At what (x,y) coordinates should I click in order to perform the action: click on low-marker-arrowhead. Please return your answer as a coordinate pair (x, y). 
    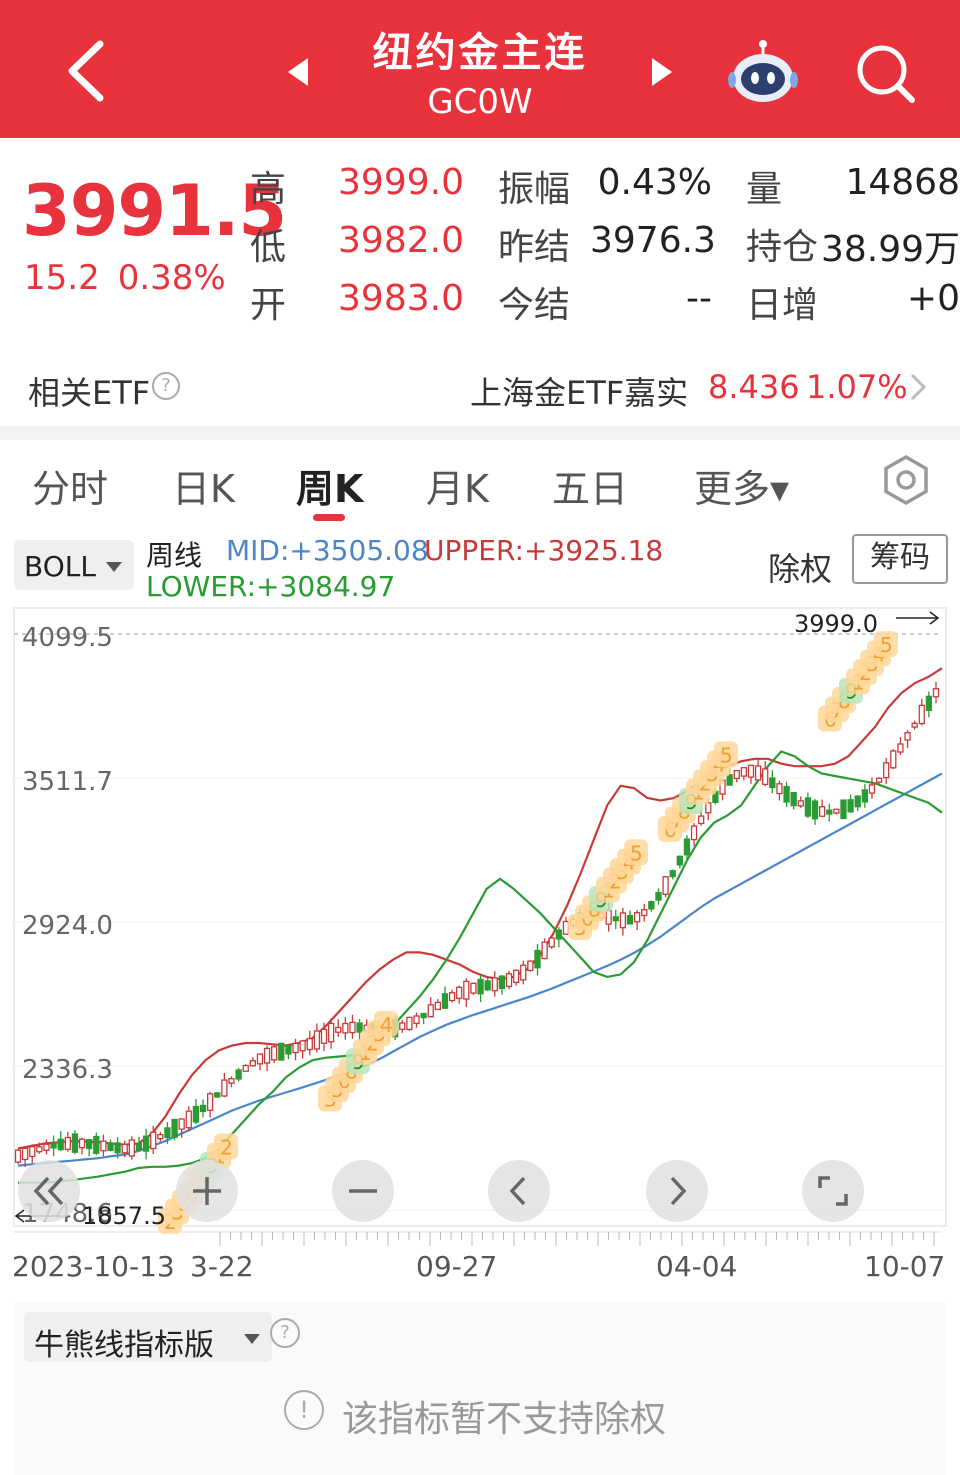
    Looking at the image, I should click on (19, 1216).